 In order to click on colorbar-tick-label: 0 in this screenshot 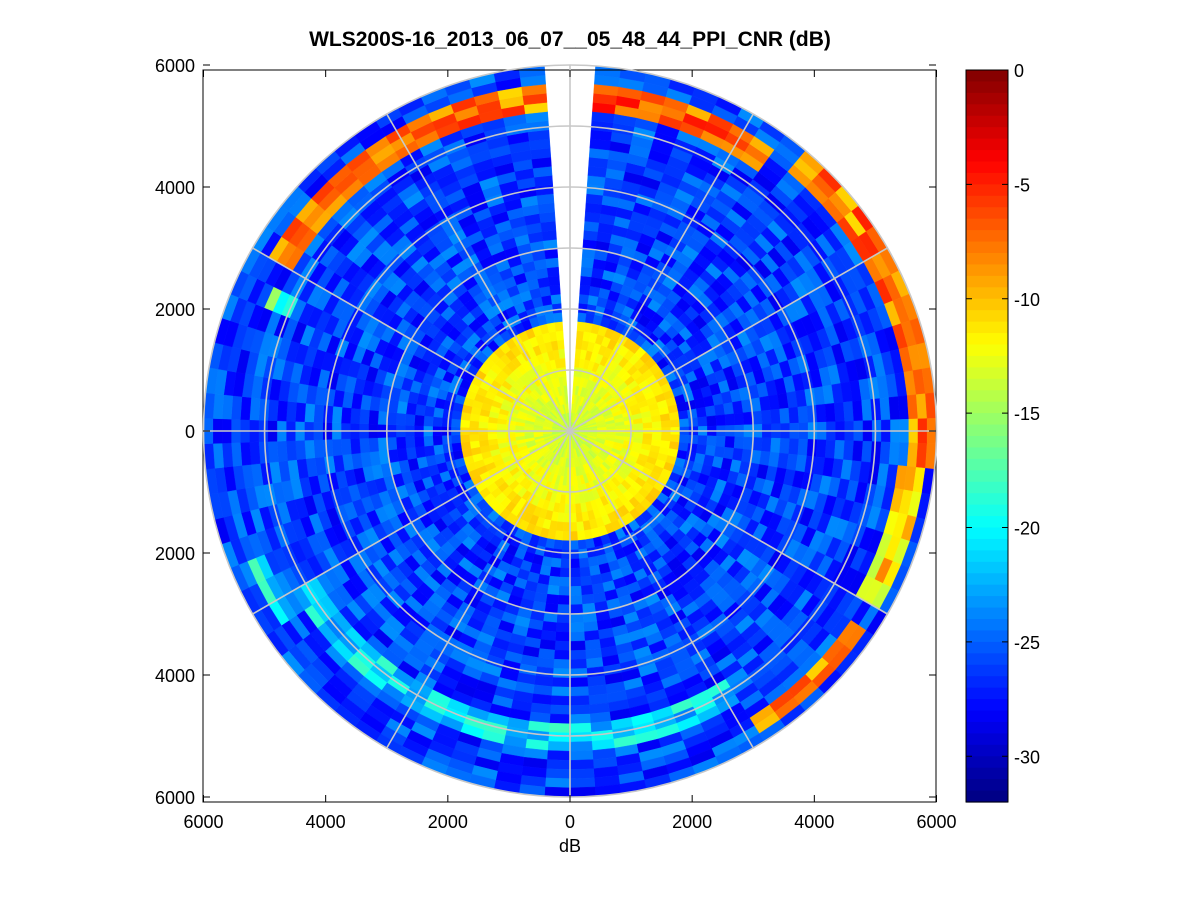, I will do `click(1019, 71)`.